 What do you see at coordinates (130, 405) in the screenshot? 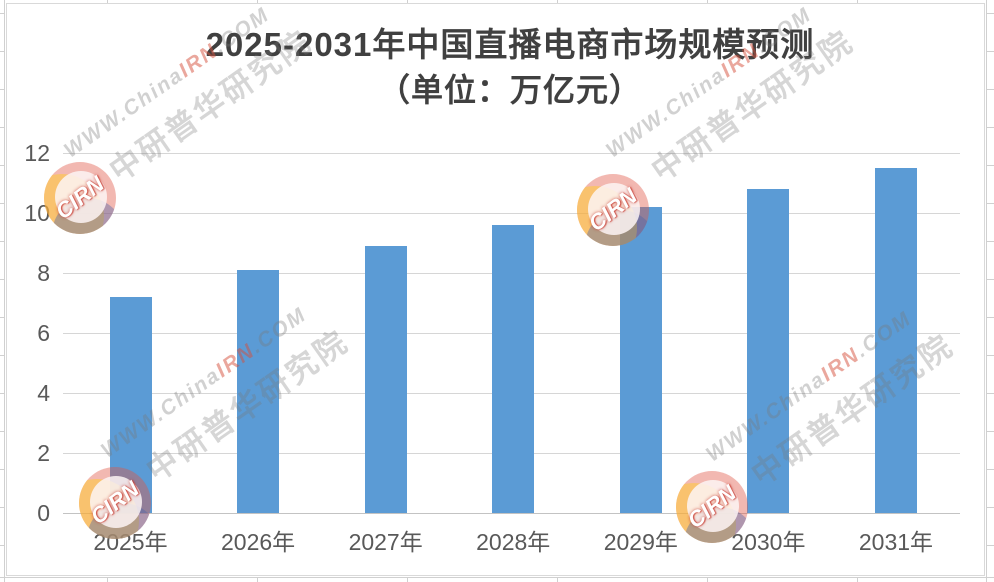
I see `bar-2025年` at bounding box center [130, 405].